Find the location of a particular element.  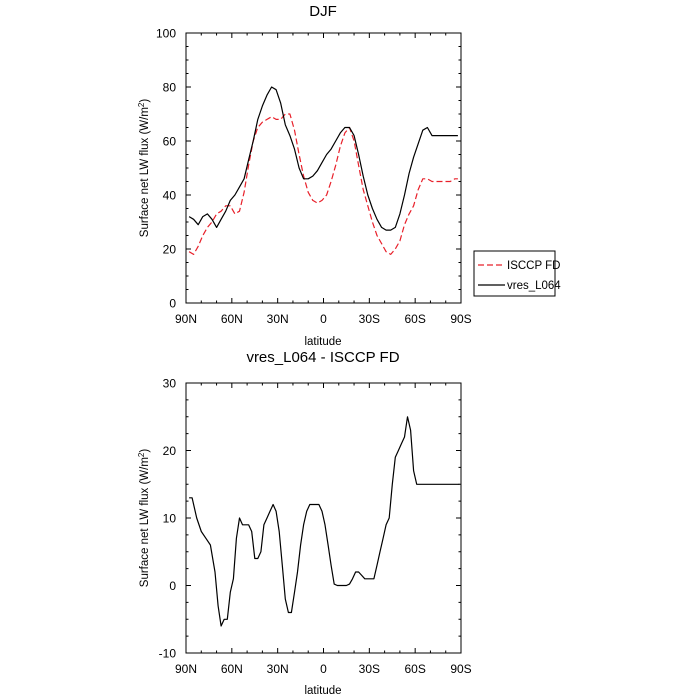

top-chart-title: DJF is located at coordinates (323, 11).